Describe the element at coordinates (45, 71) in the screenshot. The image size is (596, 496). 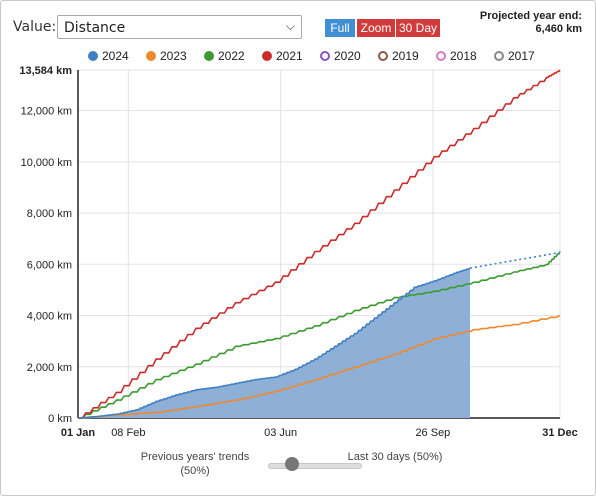
I see `y-tick-label: 13,584 km` at that location.